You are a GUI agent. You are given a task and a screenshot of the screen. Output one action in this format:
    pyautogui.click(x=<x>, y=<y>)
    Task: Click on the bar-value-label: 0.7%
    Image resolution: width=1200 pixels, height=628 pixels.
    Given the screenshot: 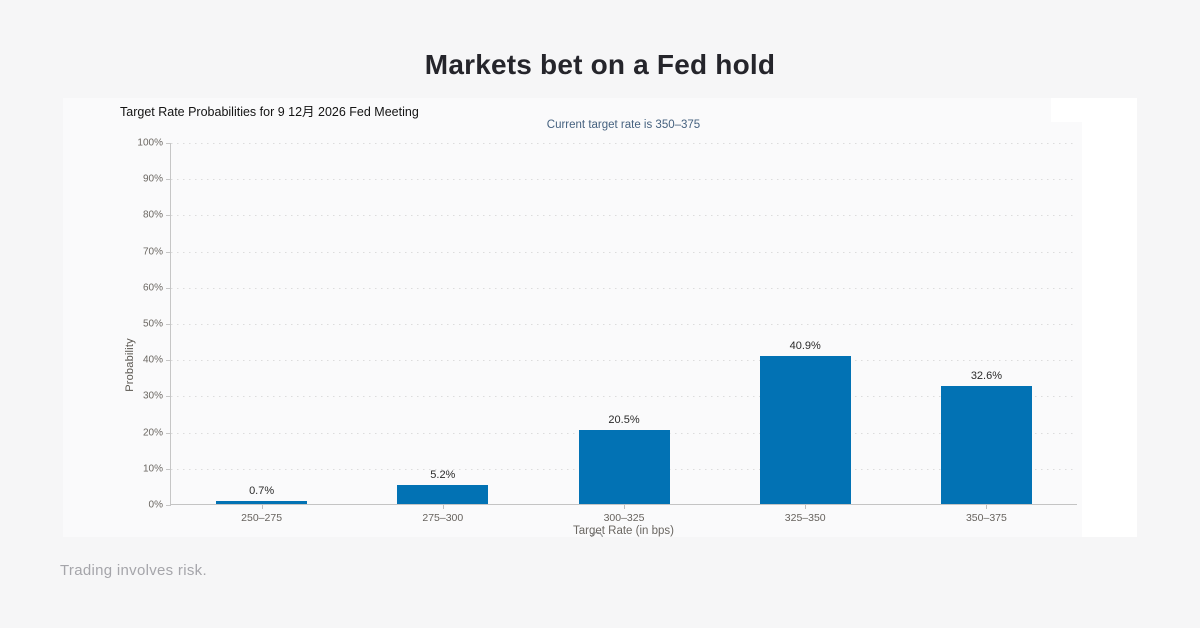 What is the action you would take?
    pyautogui.click(x=262, y=491)
    